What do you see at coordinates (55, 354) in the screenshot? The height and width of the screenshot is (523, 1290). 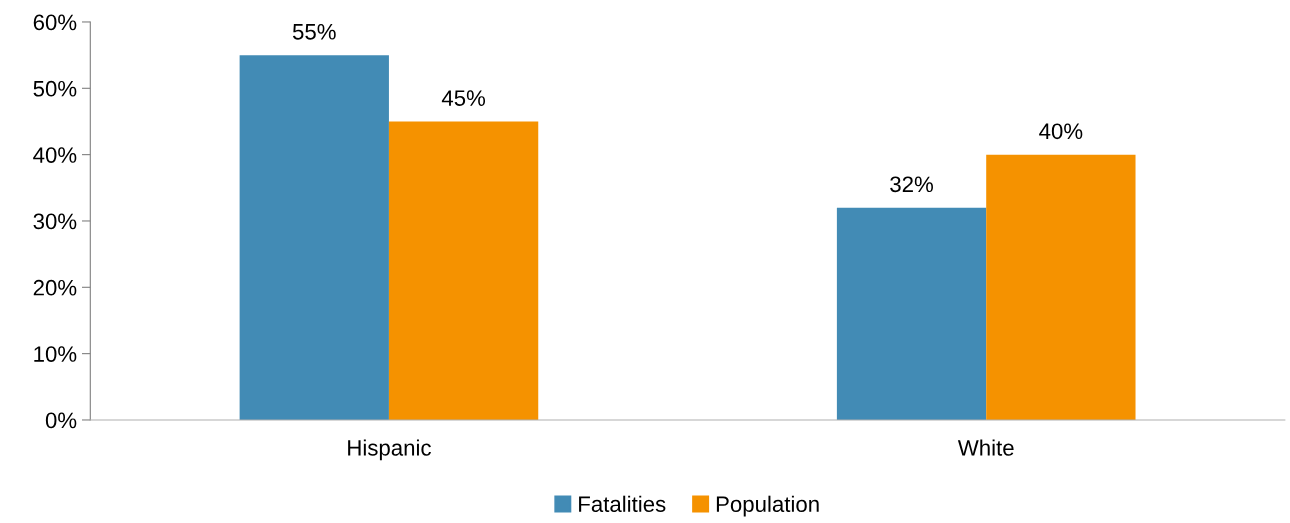 I see `y-tick-label: 10%` at bounding box center [55, 354].